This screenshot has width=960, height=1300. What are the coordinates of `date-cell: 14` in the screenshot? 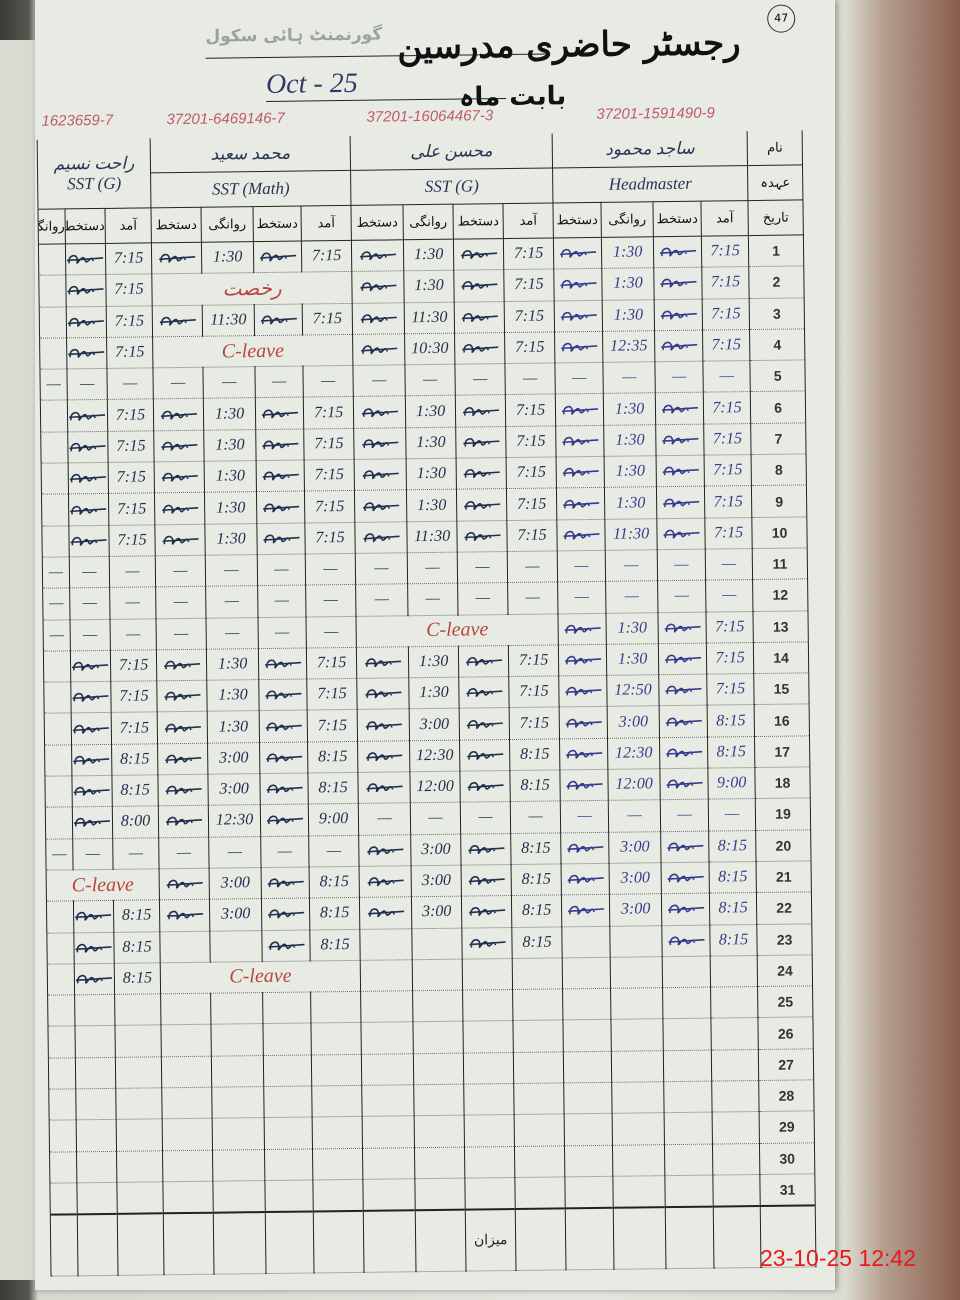 It's located at (781, 657).